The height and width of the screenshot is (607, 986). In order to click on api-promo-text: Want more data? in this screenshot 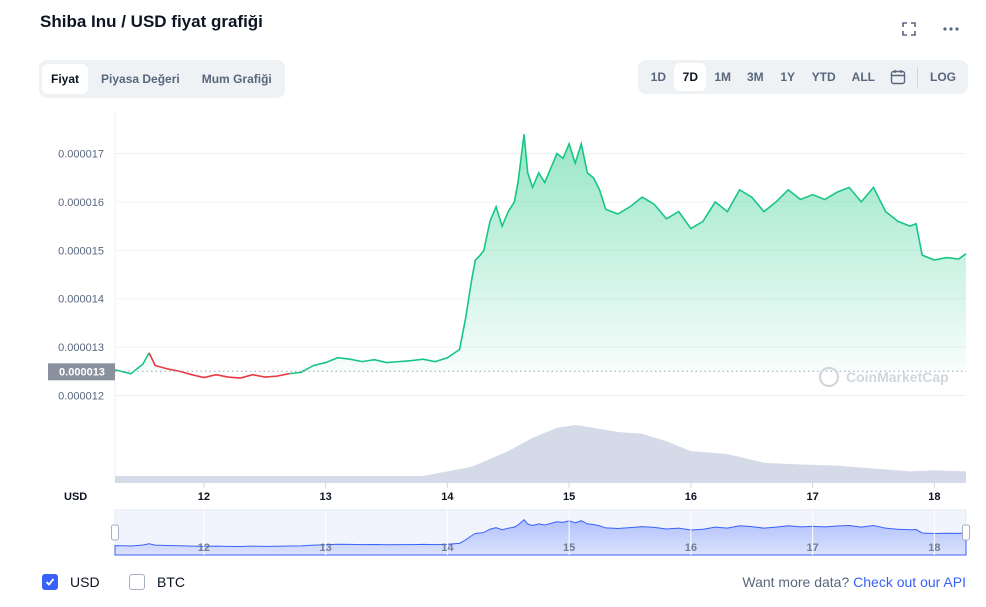, I will do `click(796, 582)`.